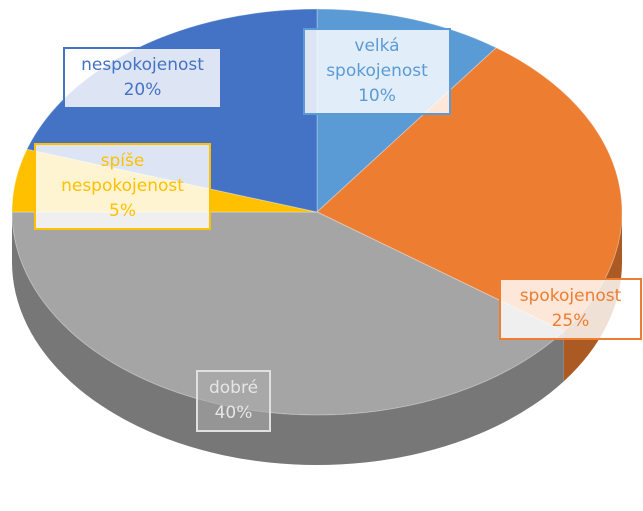 This screenshot has height=511, width=643. I want to click on data-label: velká spokojenost 10%, so click(377, 71).